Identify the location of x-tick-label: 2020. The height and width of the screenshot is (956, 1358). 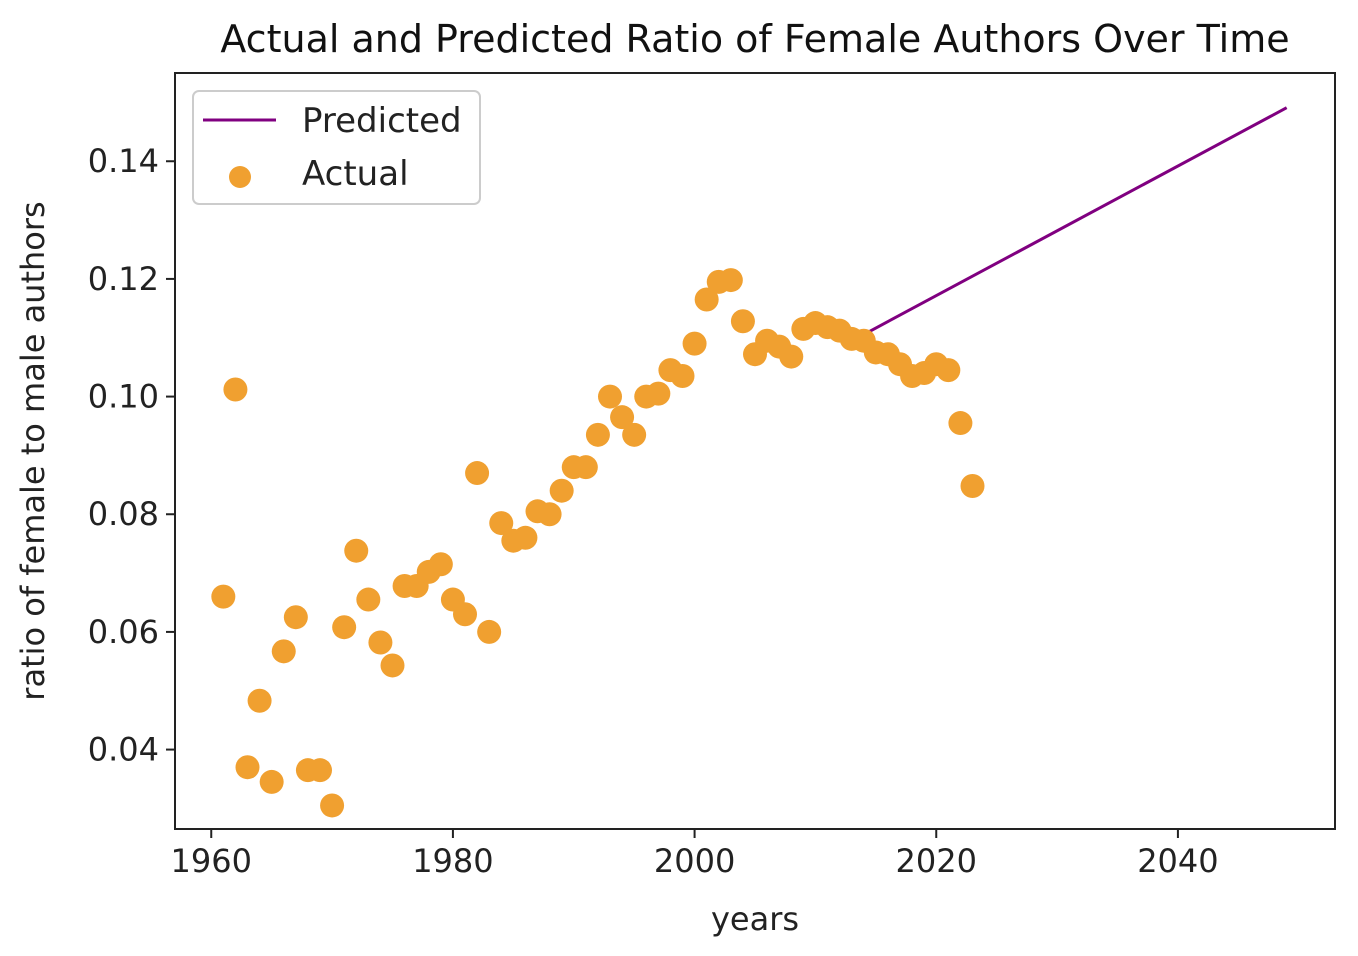
(936, 861).